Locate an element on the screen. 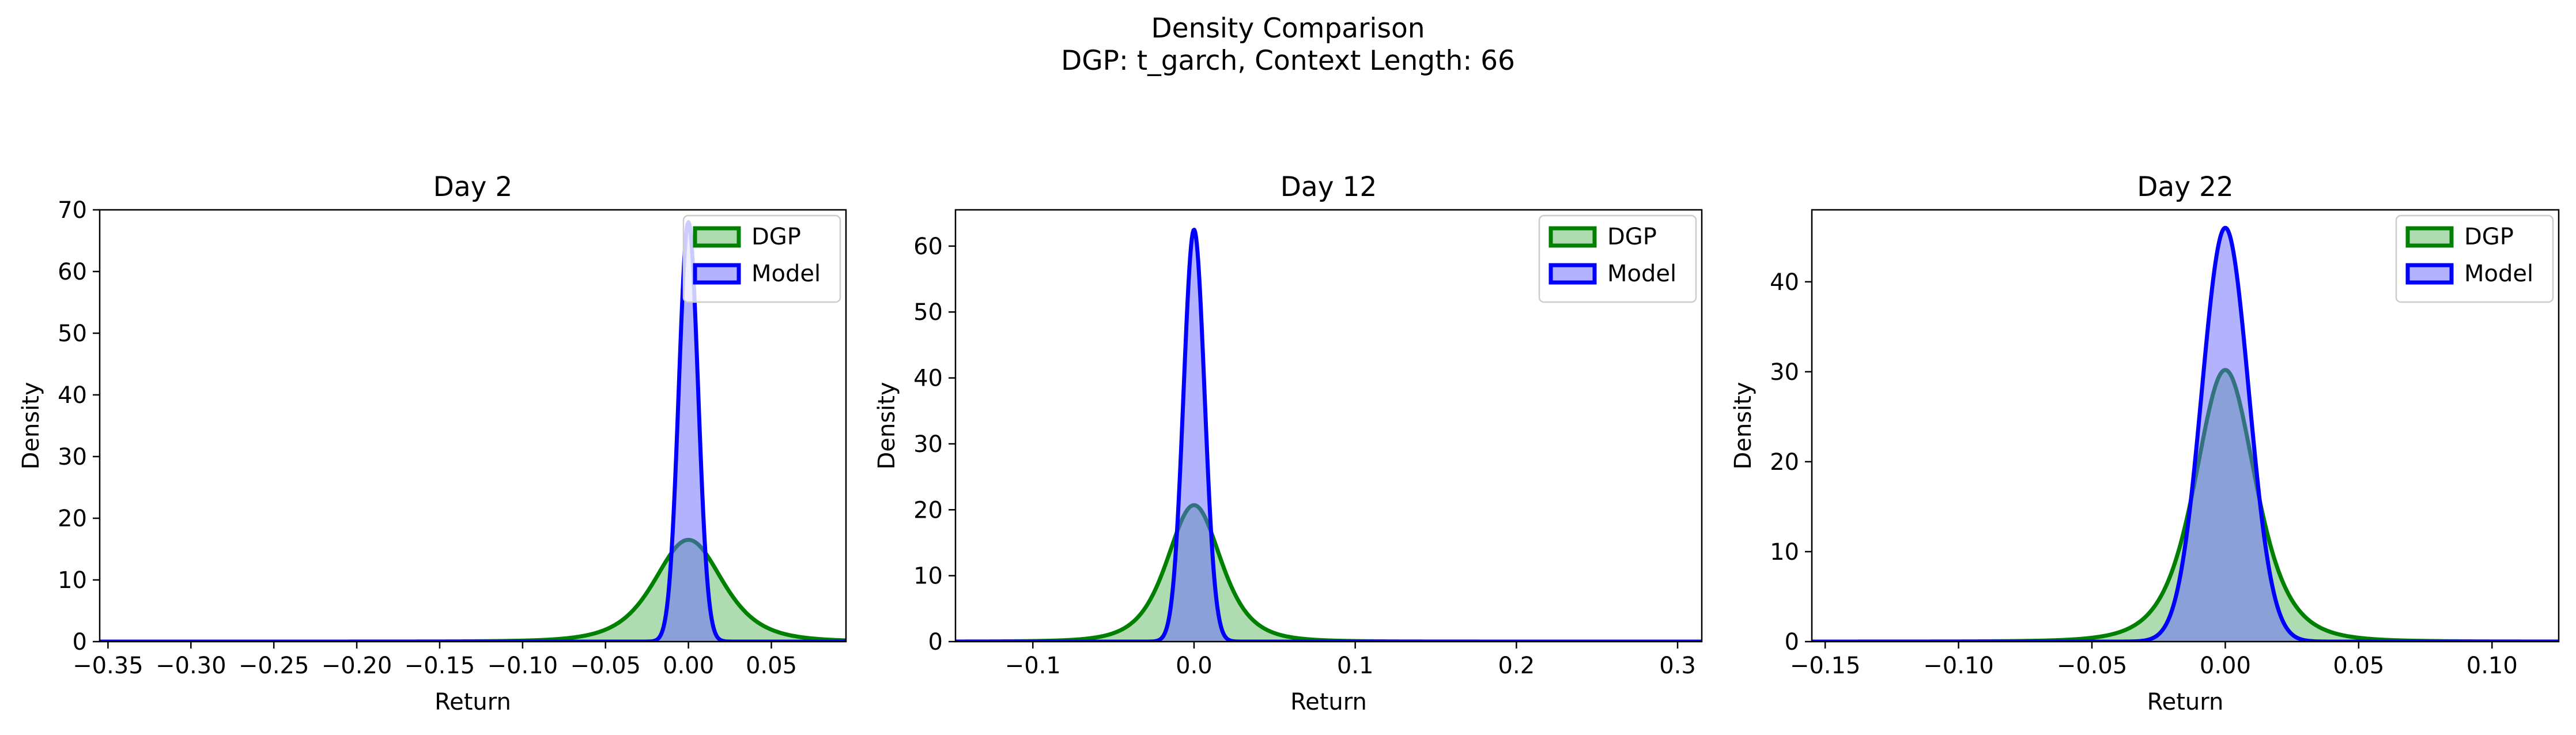 This screenshot has width=2576, height=735. x-tick-label: 0.2 is located at coordinates (1516, 666).